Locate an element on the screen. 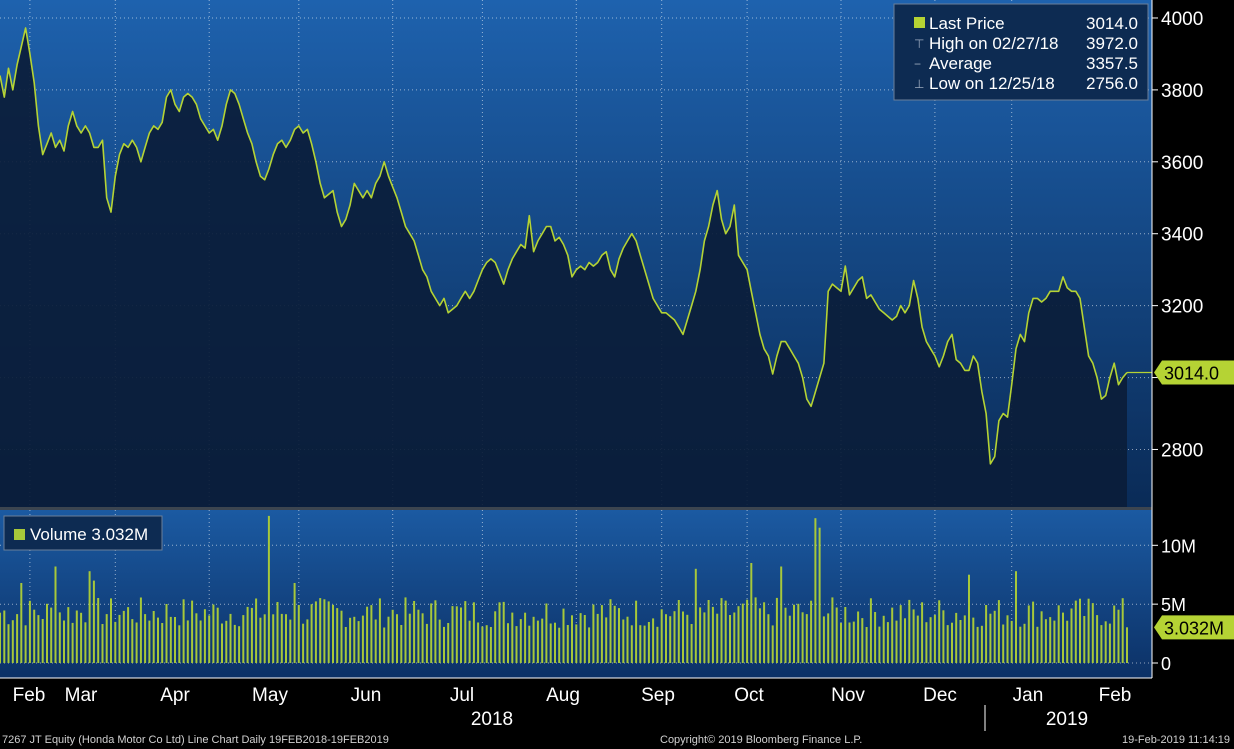  legend-box is located at coordinates (1021, 52).